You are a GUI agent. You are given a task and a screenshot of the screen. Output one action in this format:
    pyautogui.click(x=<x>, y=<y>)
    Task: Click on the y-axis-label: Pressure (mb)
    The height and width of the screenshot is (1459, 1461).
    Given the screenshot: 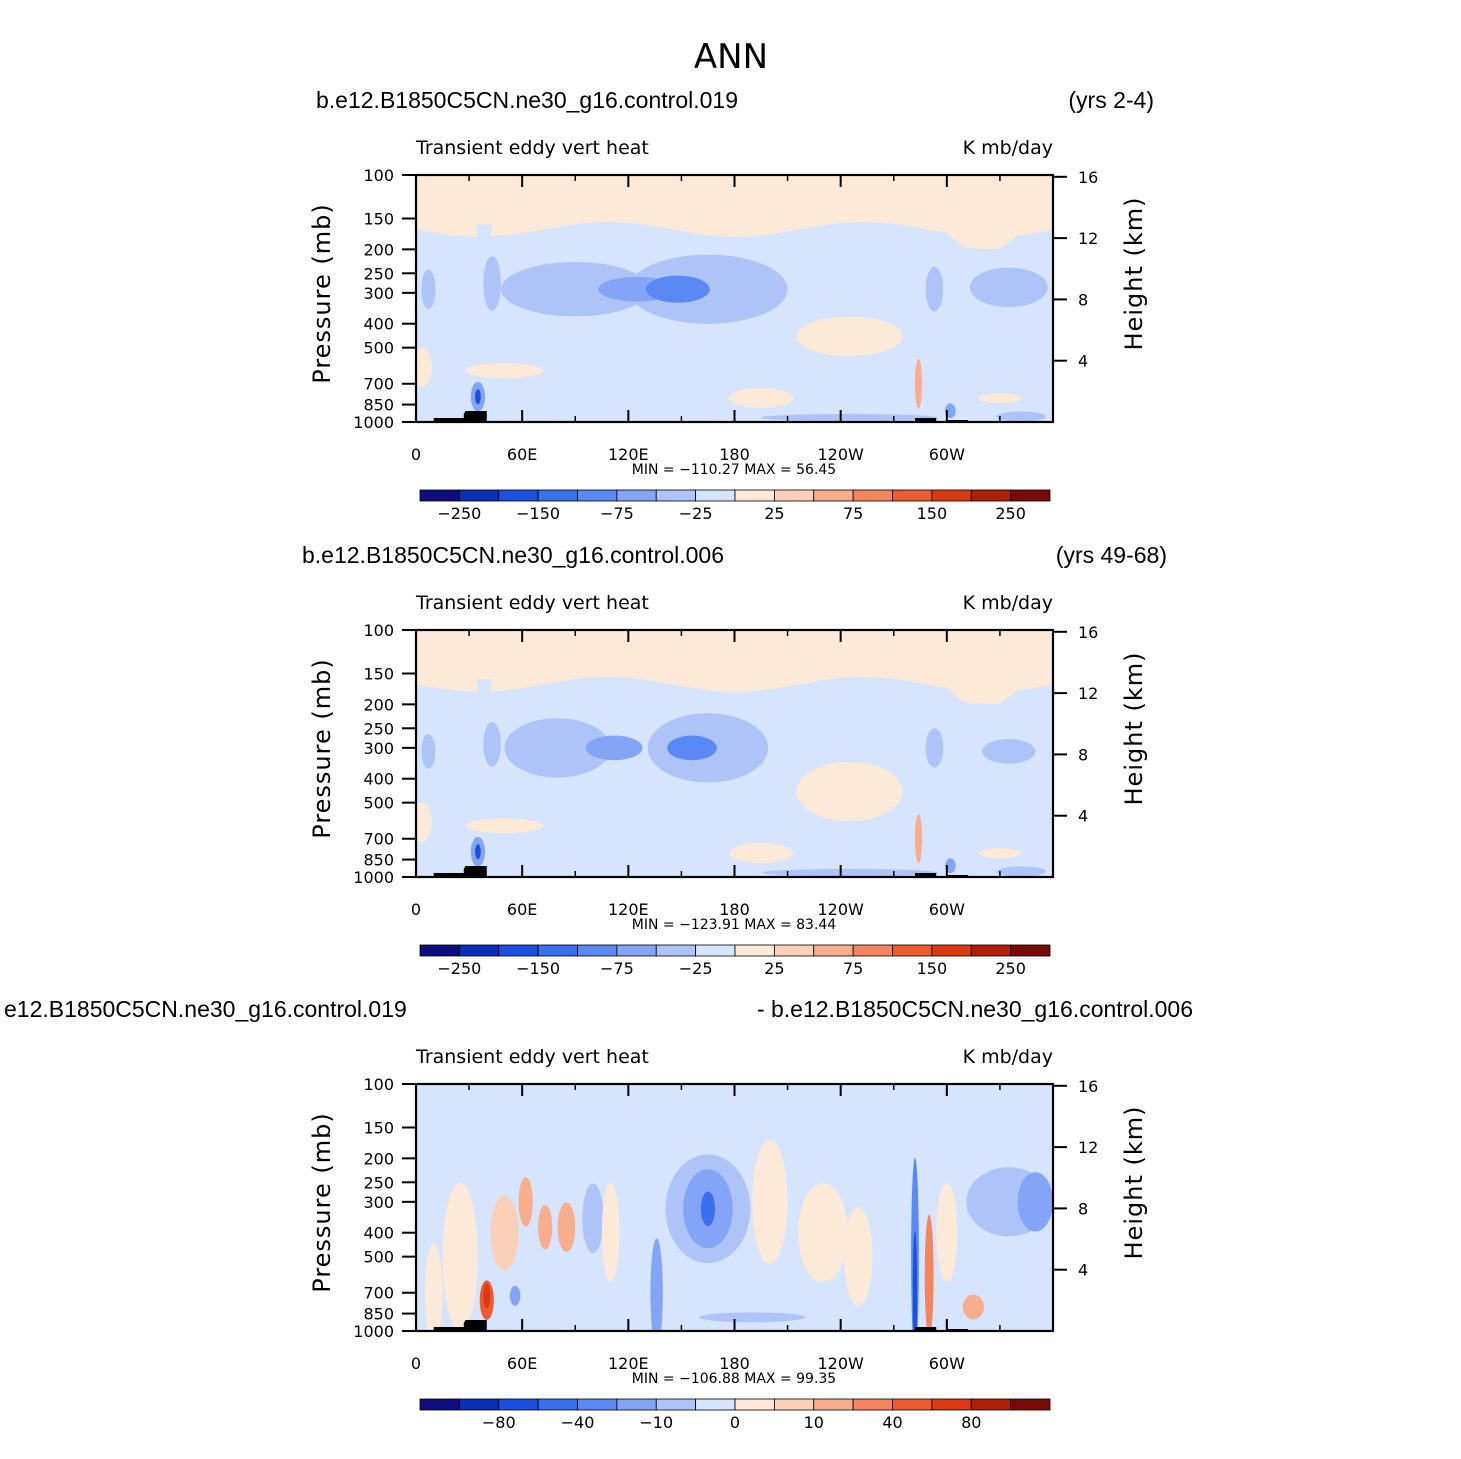 What is the action you would take?
    pyautogui.click(x=322, y=1202)
    